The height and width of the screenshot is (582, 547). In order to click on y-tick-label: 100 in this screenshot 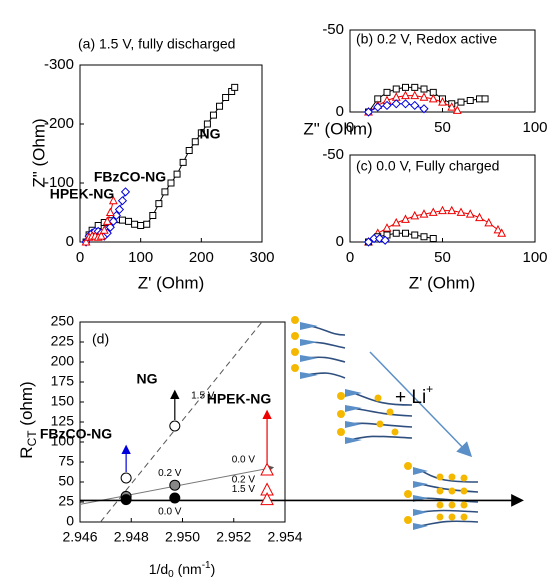, I will do `click(63, 441)`.